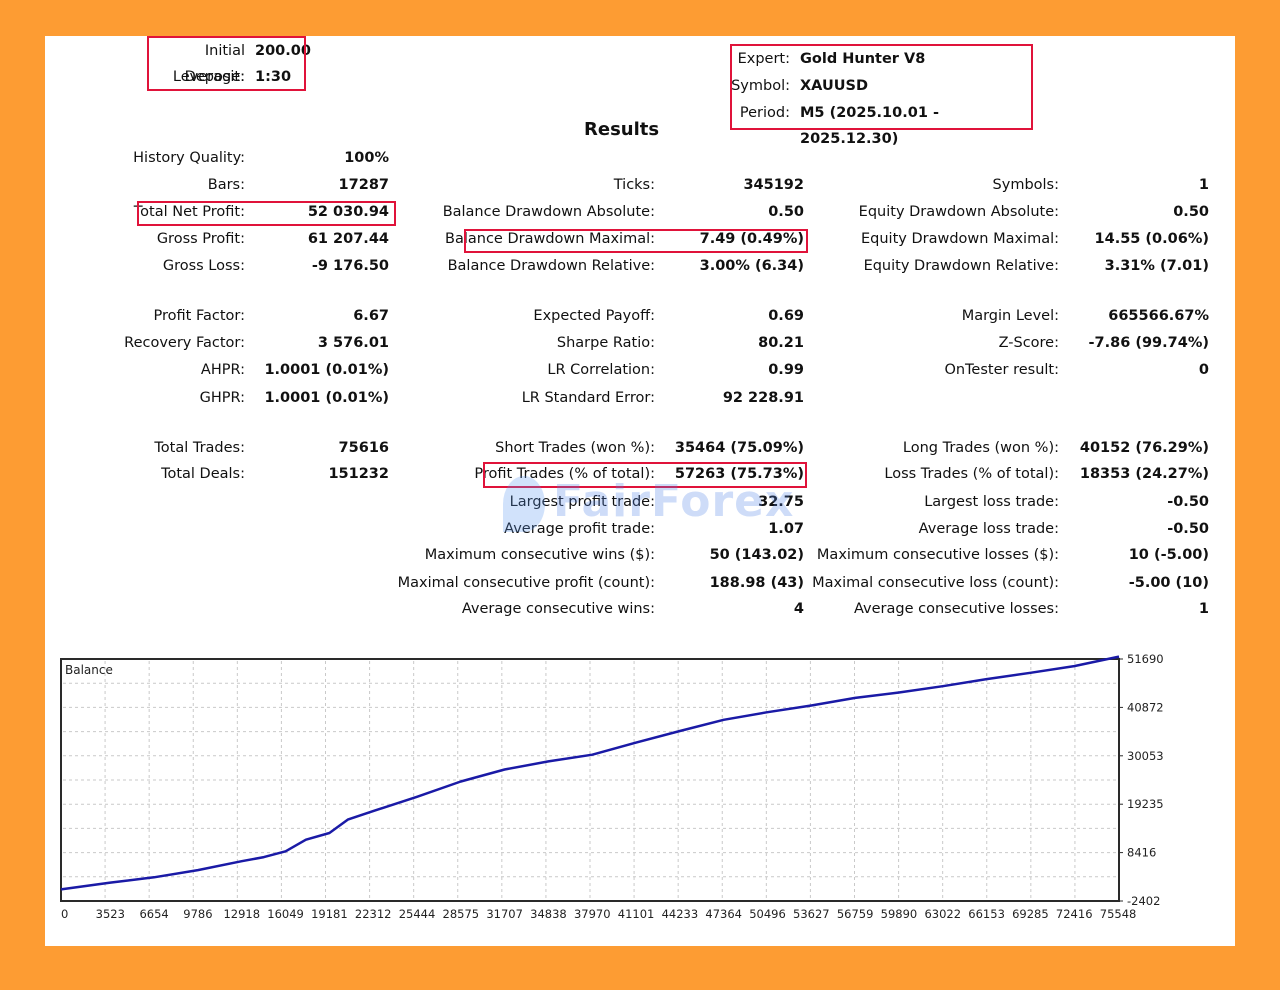  I want to click on y-tick-label: 30053, so click(1145, 756).